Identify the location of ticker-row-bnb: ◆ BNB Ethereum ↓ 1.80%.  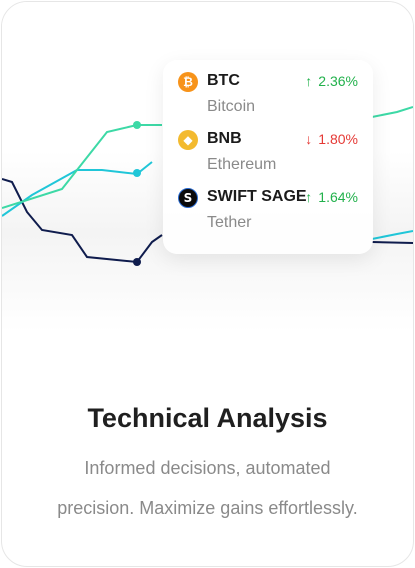
(268, 147).